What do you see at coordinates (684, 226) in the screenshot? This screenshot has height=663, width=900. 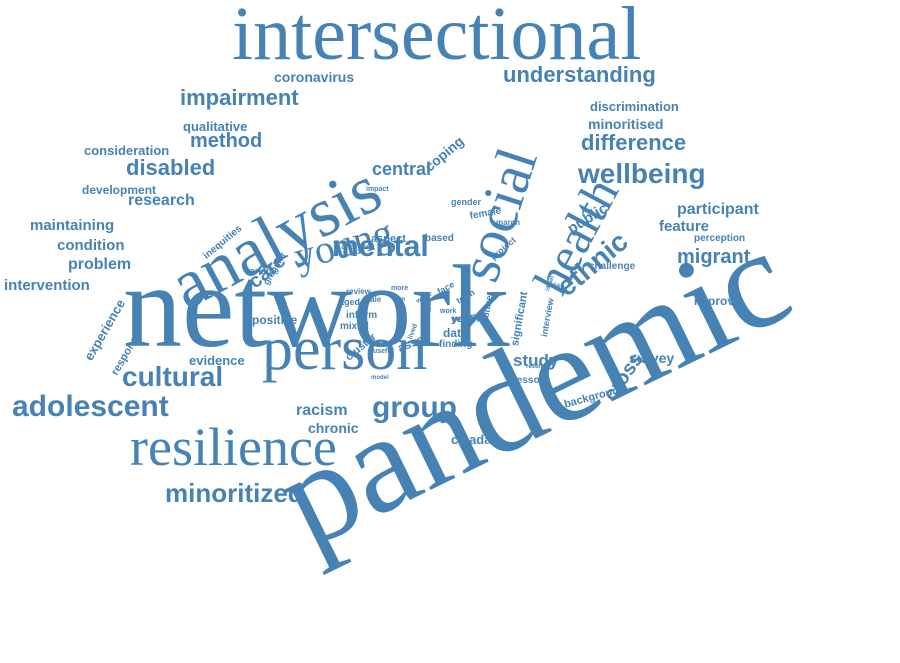 I see `word-feature: feature` at bounding box center [684, 226].